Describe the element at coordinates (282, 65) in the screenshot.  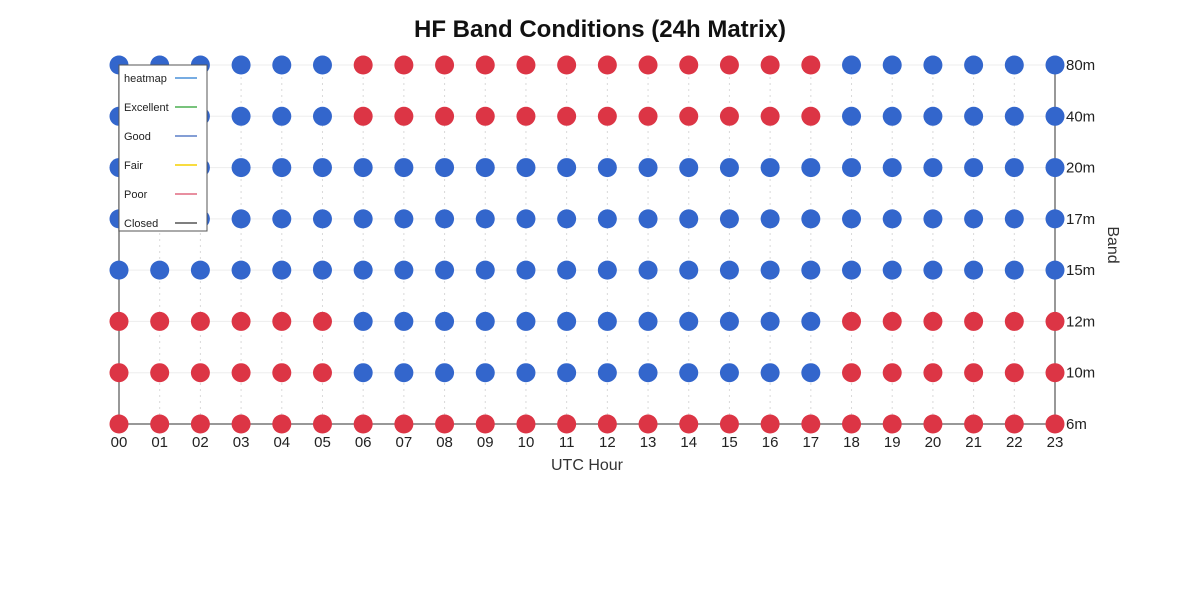
I see `heatmap-cell: 80m 04` at that location.